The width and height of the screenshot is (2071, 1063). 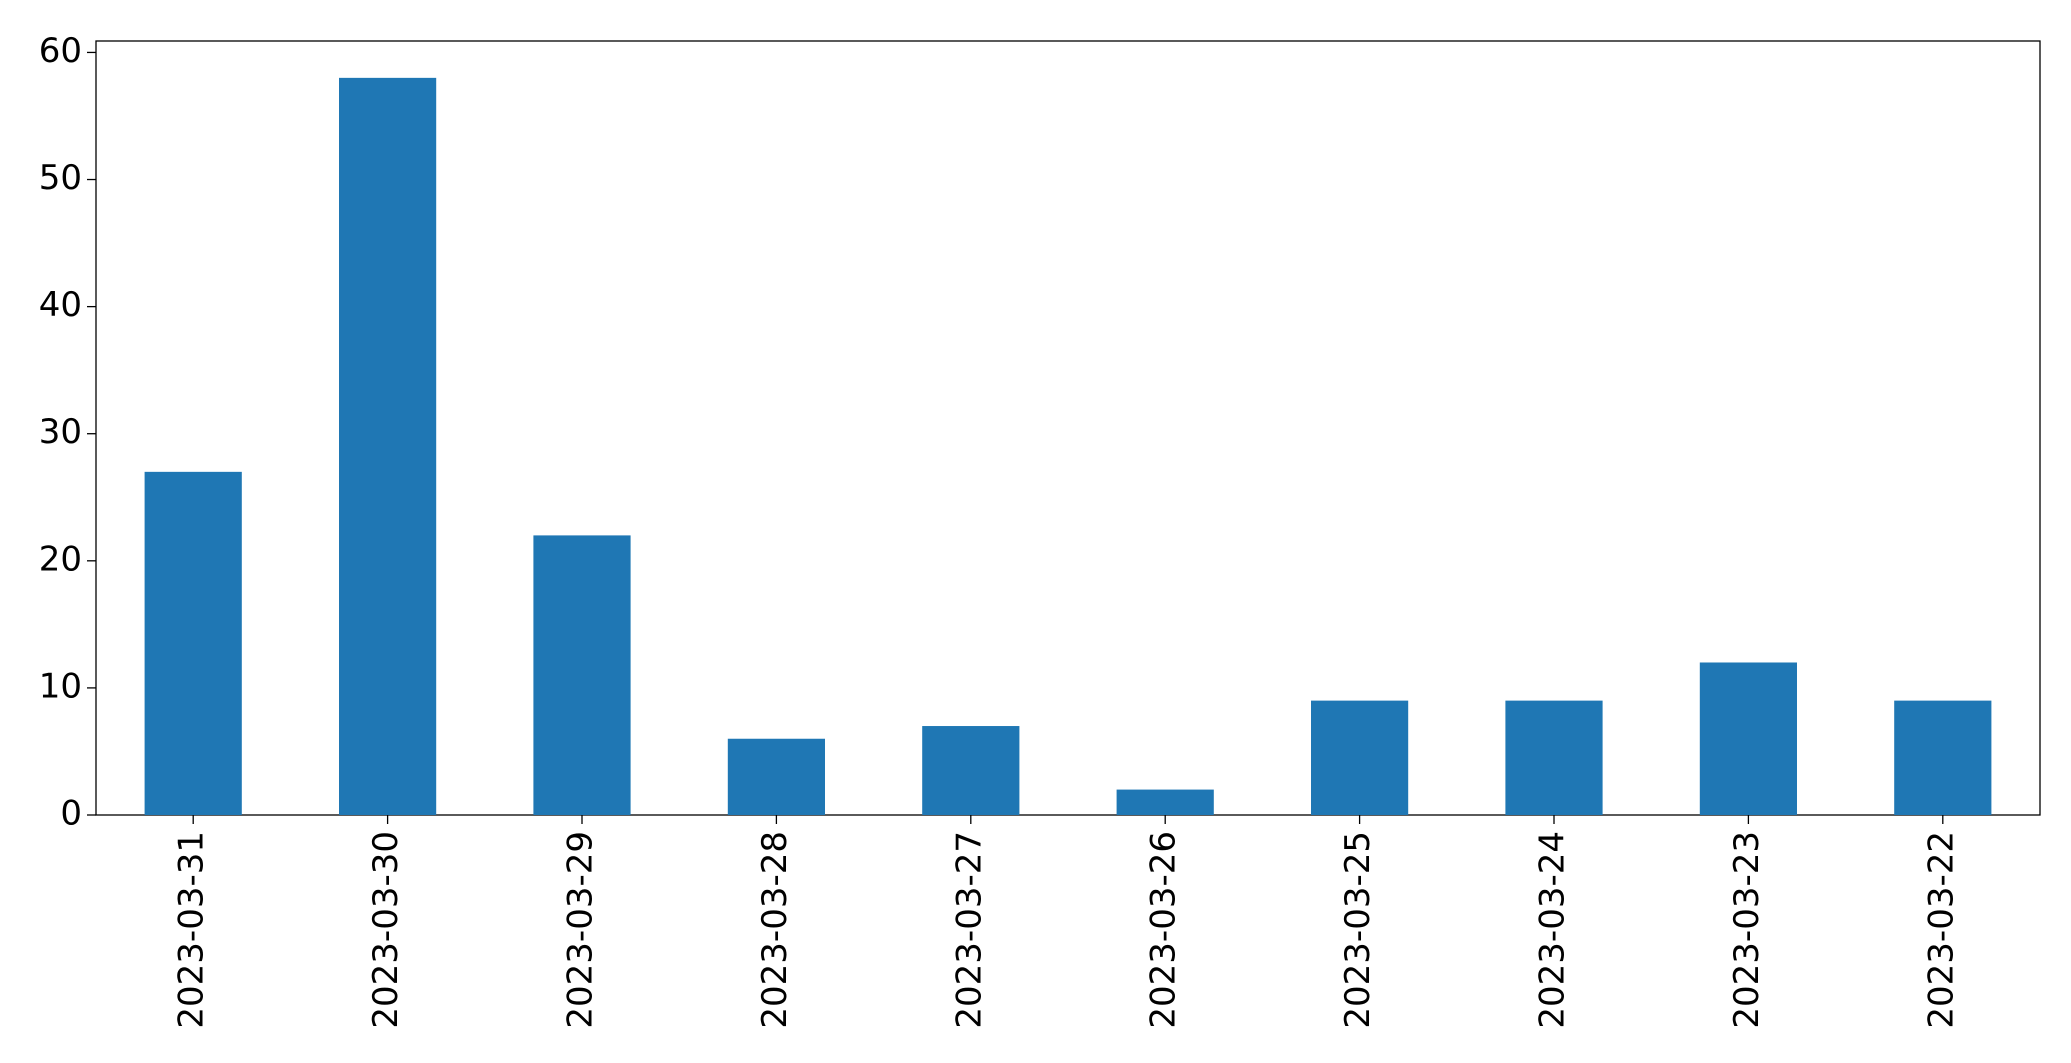 I want to click on y-tick-label: 50, so click(x=60, y=178).